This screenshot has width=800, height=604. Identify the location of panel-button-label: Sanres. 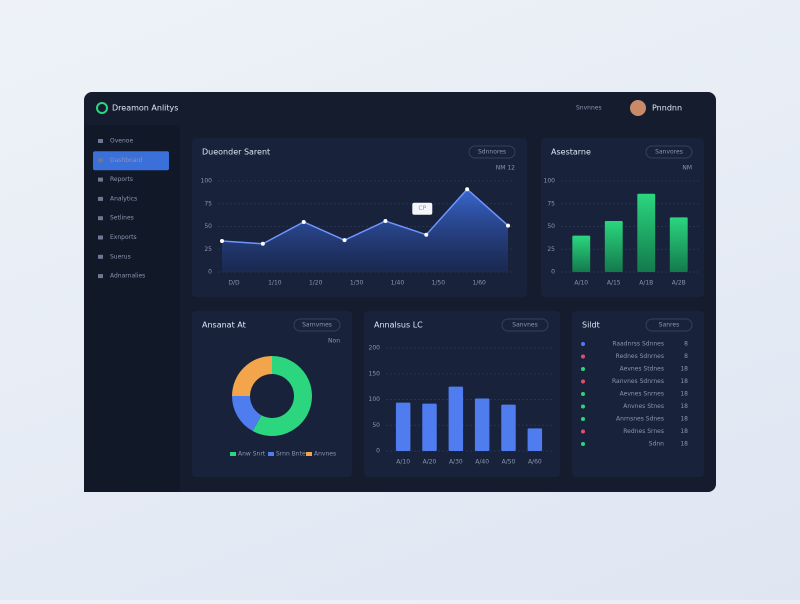
(669, 325).